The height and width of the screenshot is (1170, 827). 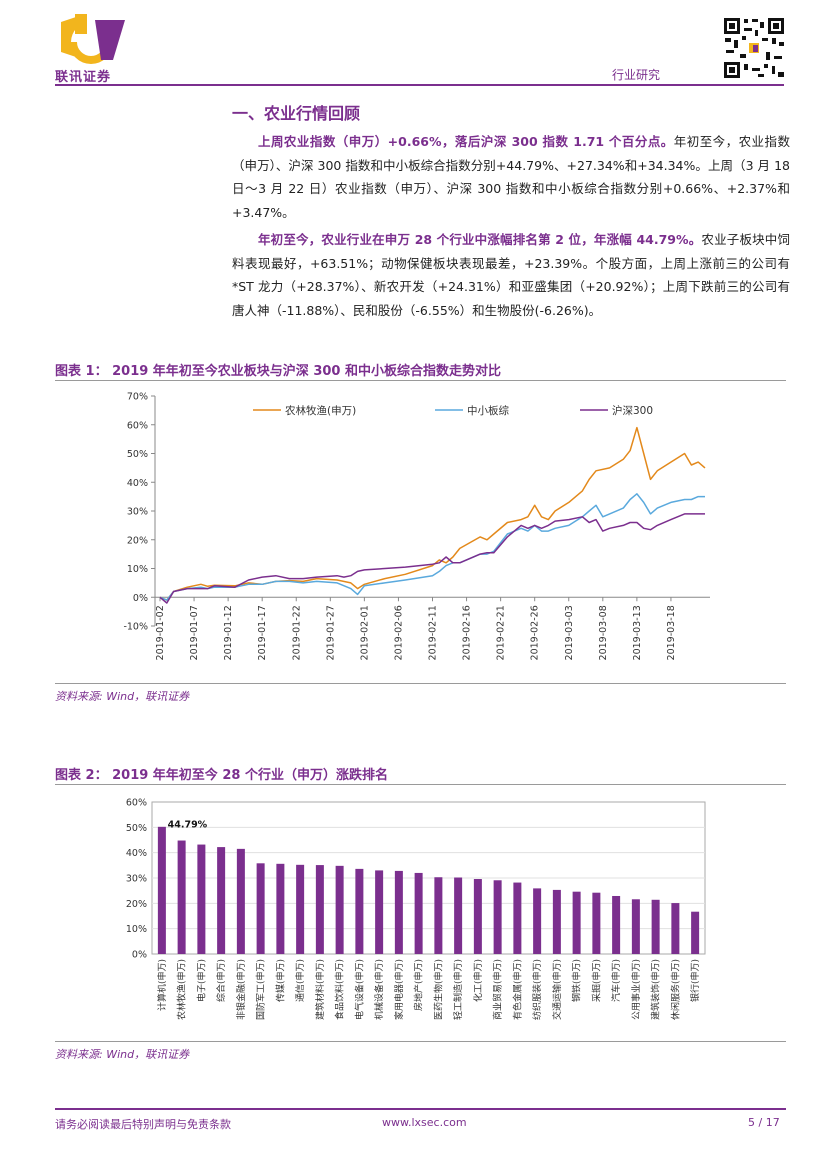 I want to click on category-label: 医药生物(申万), so click(x=438, y=989).